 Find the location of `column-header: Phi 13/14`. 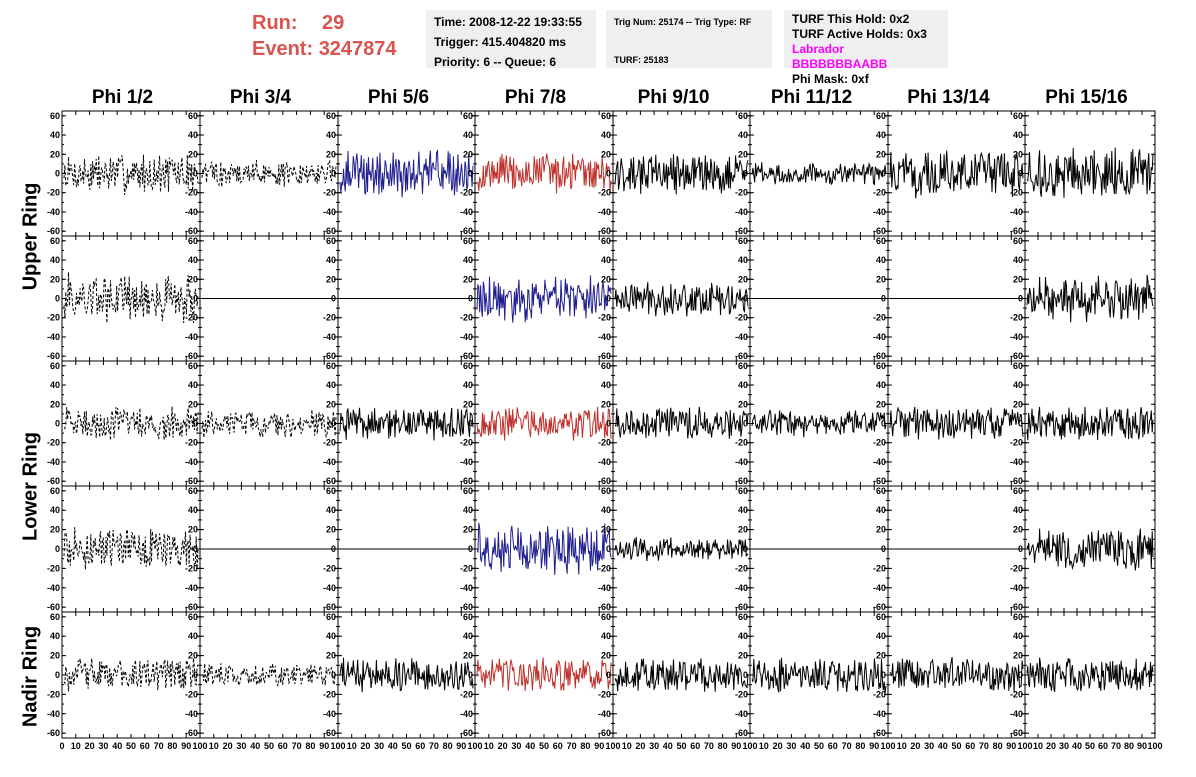

column-header: Phi 13/14 is located at coordinates (948, 97).